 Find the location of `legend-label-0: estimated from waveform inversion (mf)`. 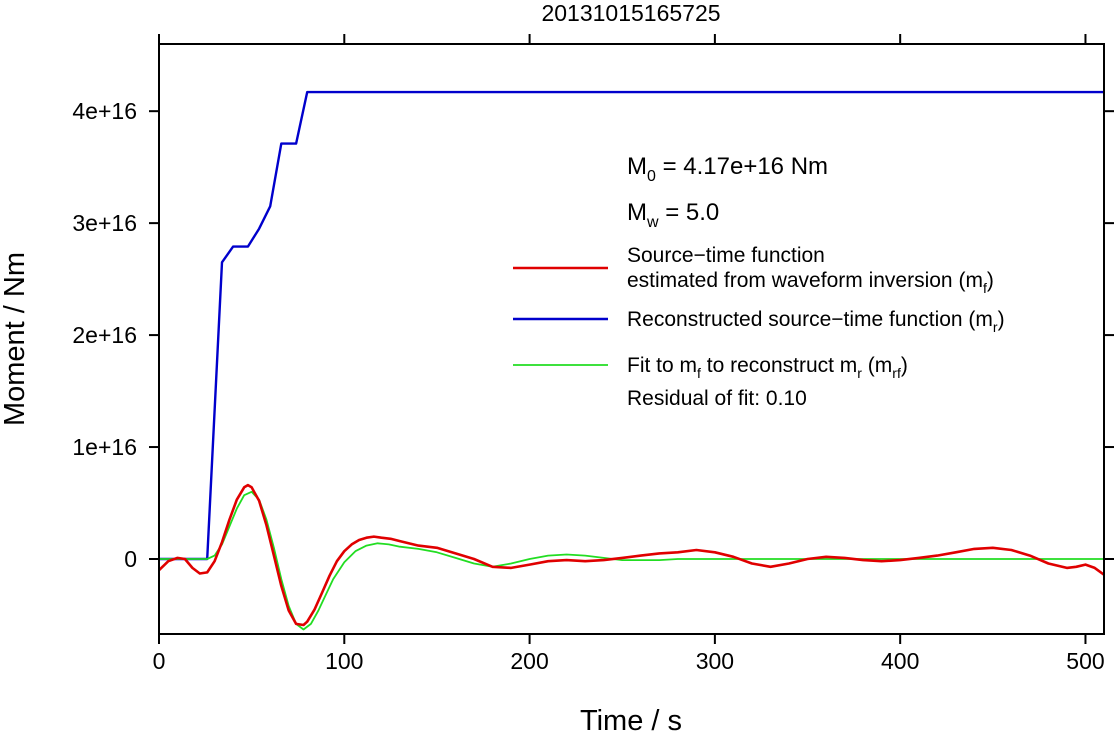

legend-label-0: estimated from waveform inversion (mf) is located at coordinates (810, 282).